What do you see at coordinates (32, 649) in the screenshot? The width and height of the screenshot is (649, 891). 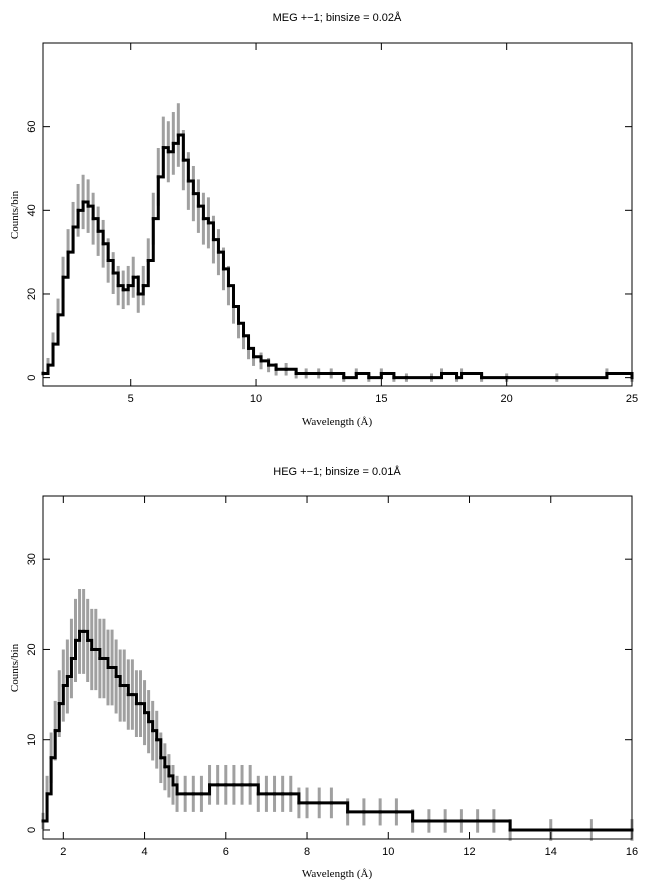 I see `heg-y-tick-label: 20` at bounding box center [32, 649].